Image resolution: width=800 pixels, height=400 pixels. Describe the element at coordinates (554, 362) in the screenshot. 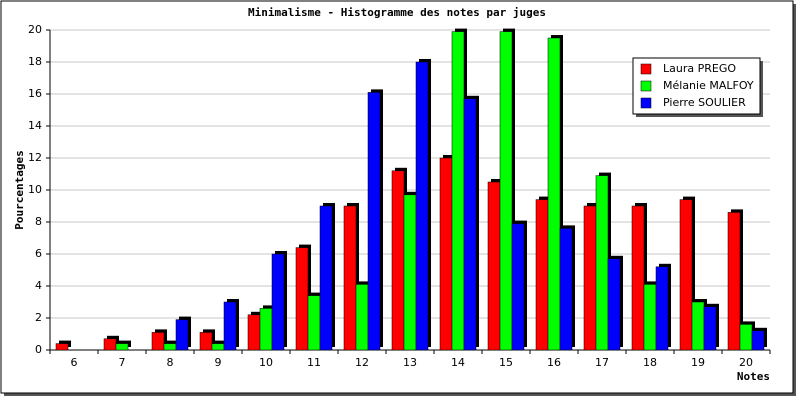

I see `x-tick-label: 16` at that location.